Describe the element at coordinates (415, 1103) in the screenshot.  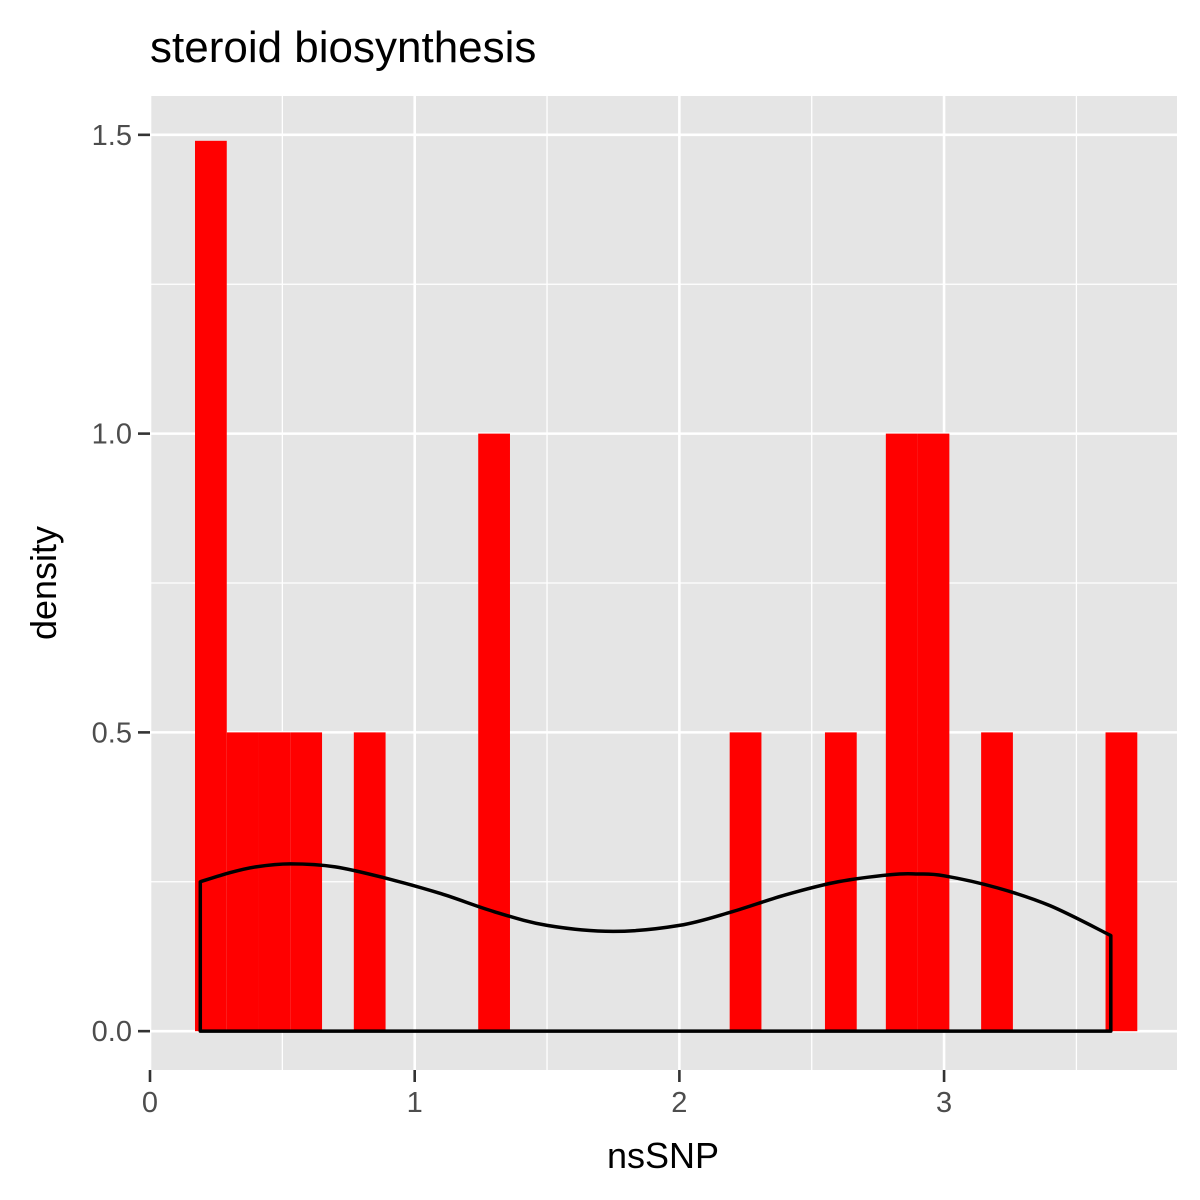
I see `x-tick-label: 1` at that location.